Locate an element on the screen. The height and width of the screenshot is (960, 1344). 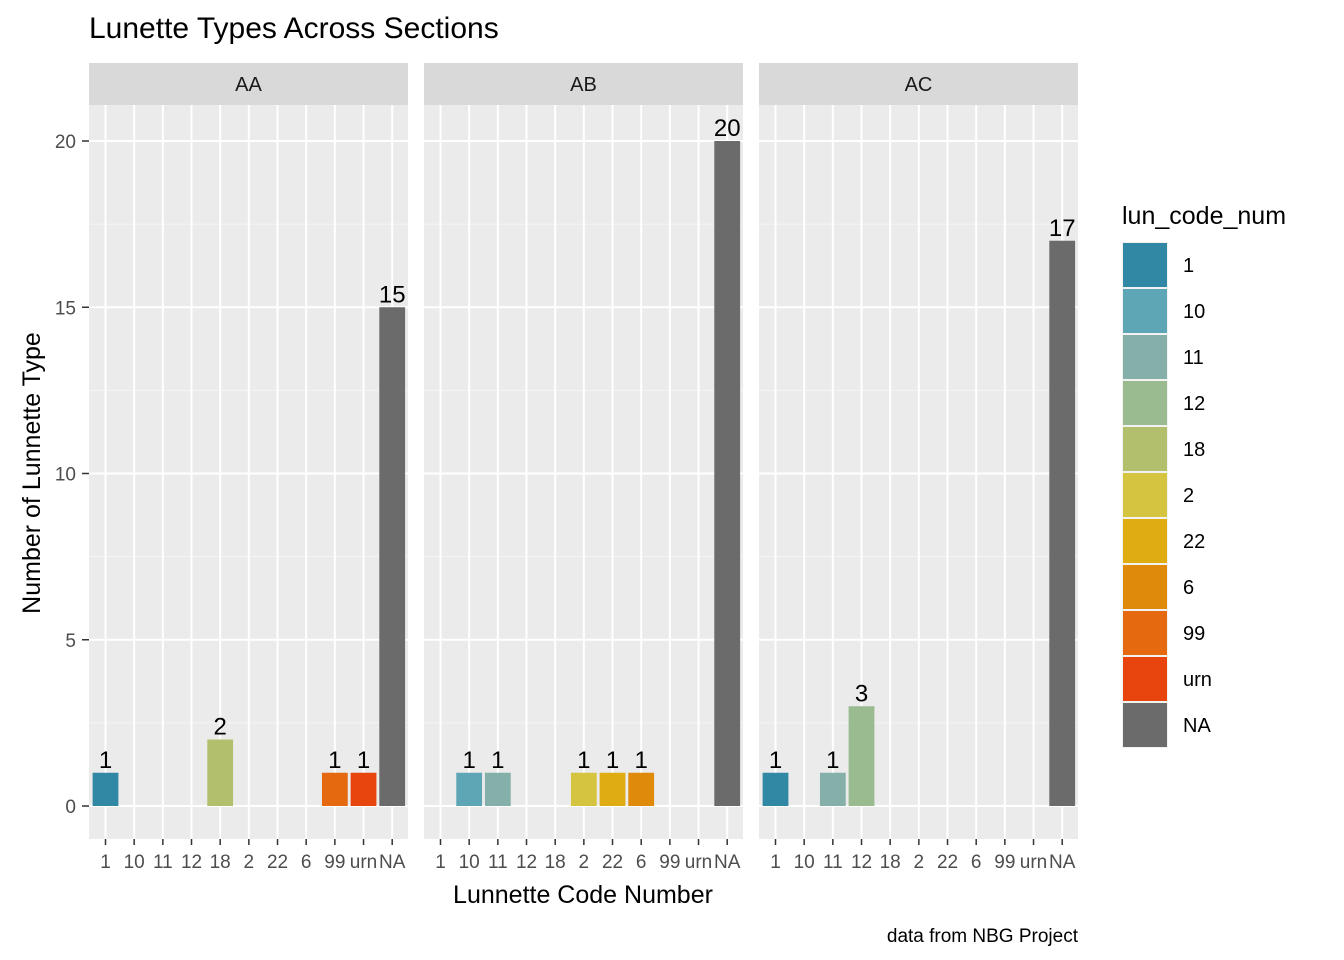
legend-item-label: 11 is located at coordinates (1193, 358).